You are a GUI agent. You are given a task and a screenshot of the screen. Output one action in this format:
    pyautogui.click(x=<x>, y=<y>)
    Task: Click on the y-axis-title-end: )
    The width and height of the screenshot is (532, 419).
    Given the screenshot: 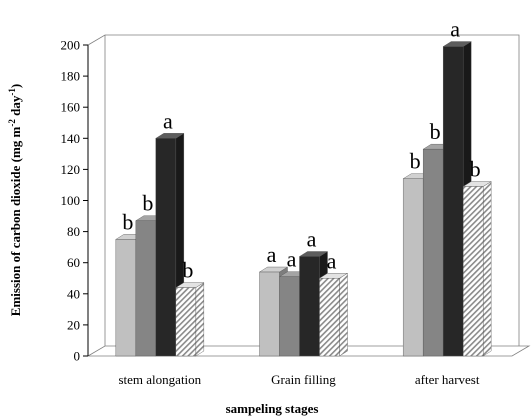 What is the action you would take?
    pyautogui.click(x=15, y=86)
    